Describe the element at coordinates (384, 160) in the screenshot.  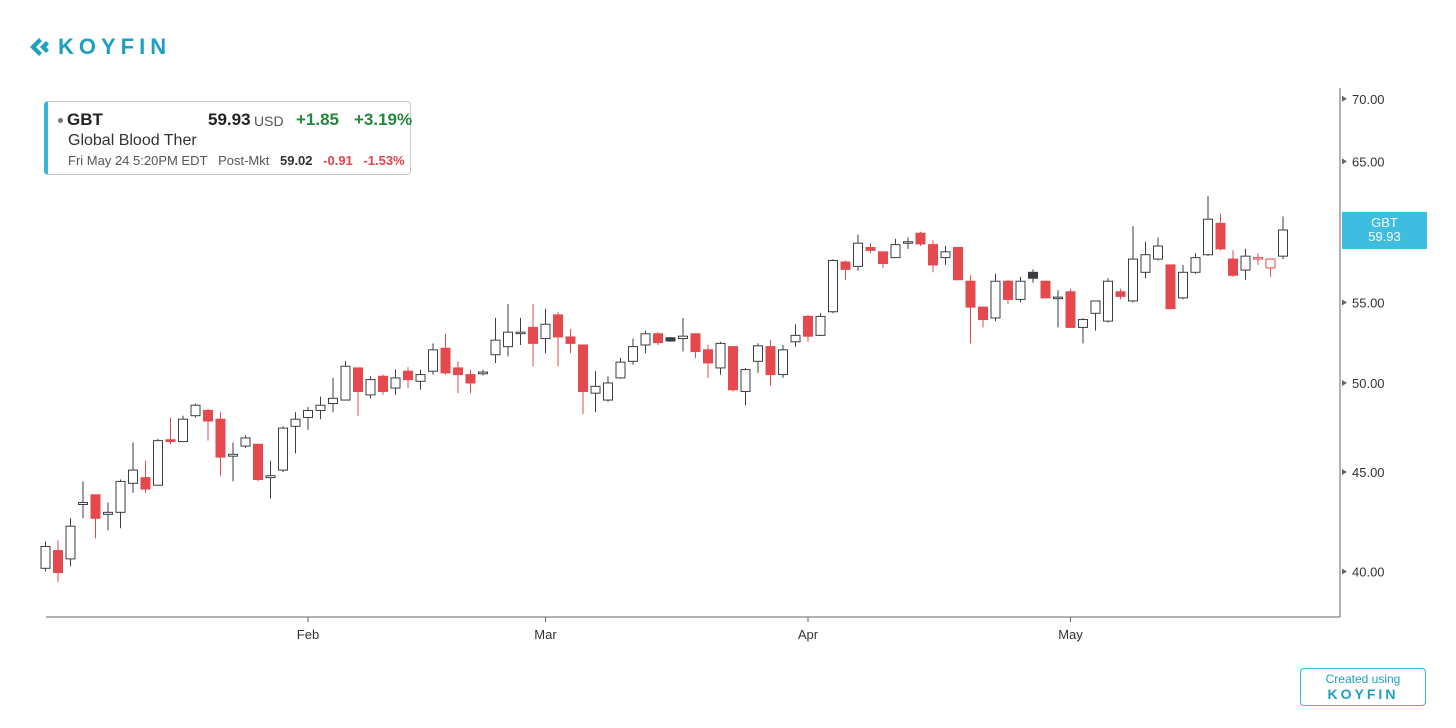
I see `post-change-pct: -1.53%` at that location.